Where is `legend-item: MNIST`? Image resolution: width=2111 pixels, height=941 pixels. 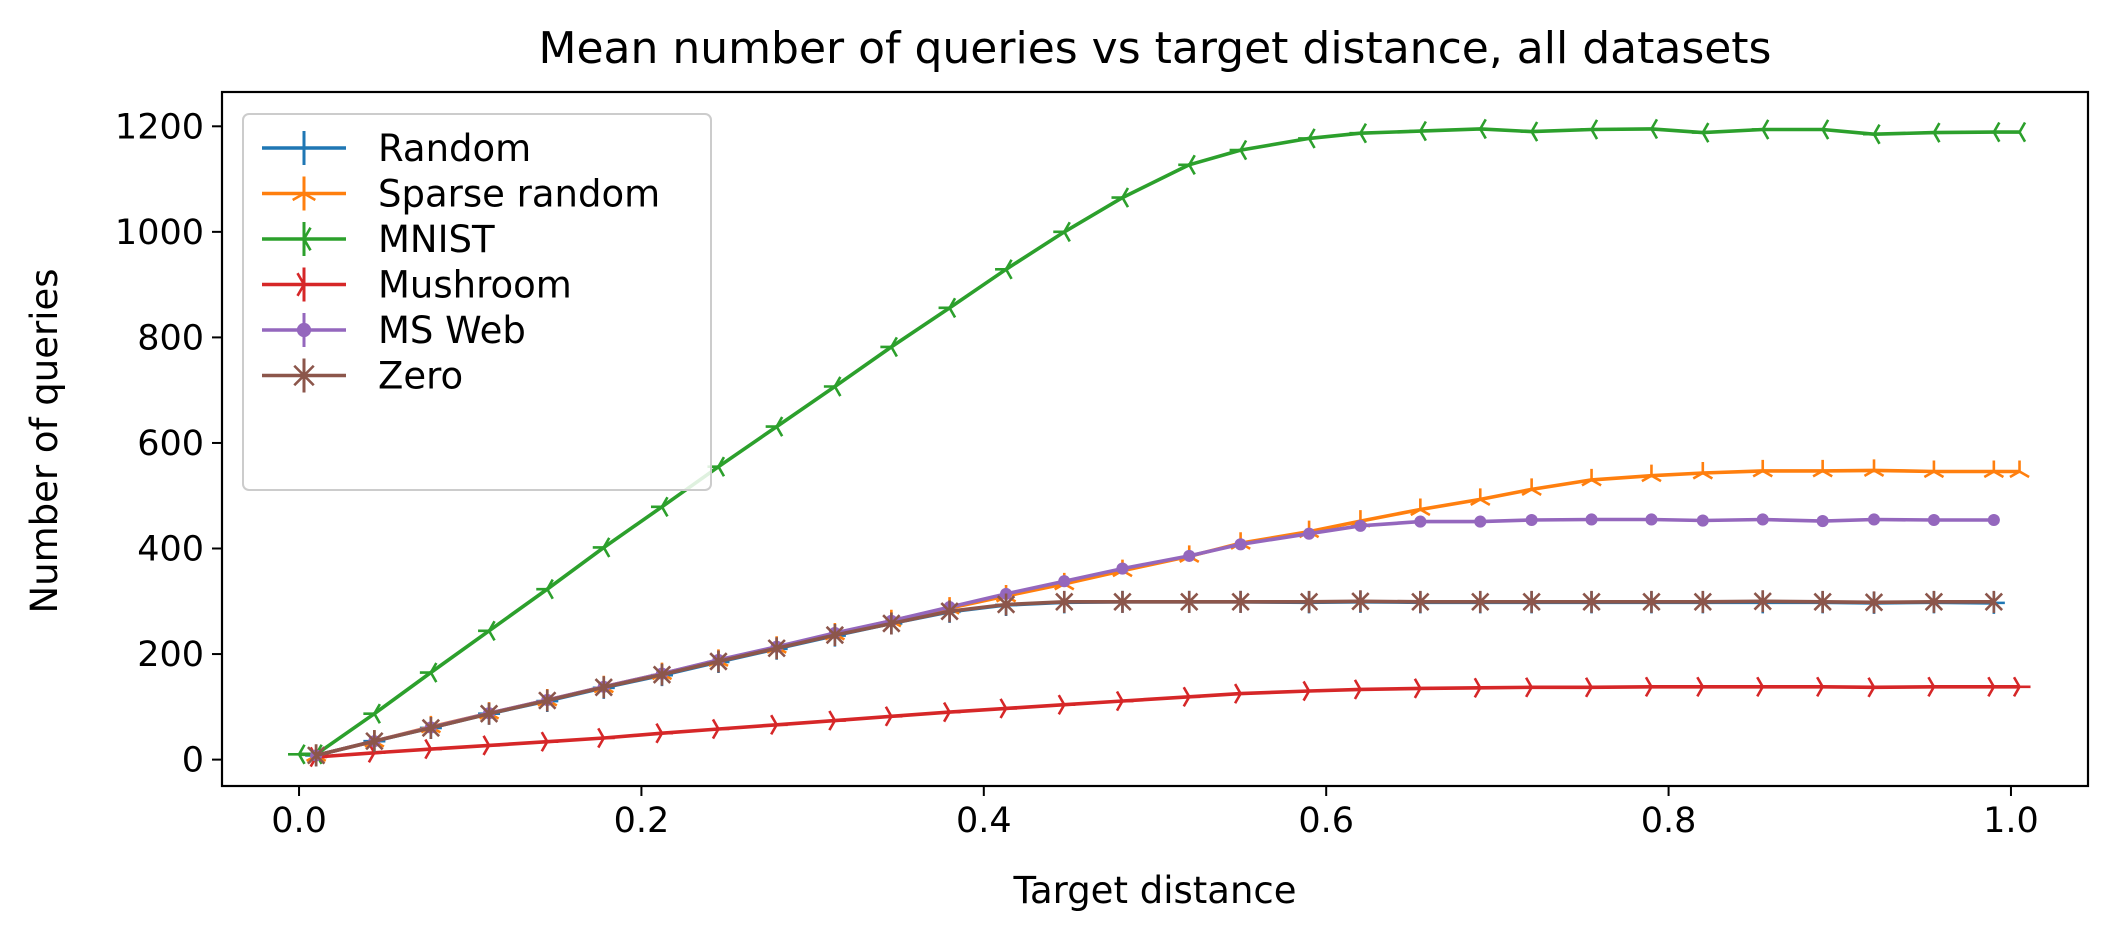 legend-item: MNIST is located at coordinates (378, 239).